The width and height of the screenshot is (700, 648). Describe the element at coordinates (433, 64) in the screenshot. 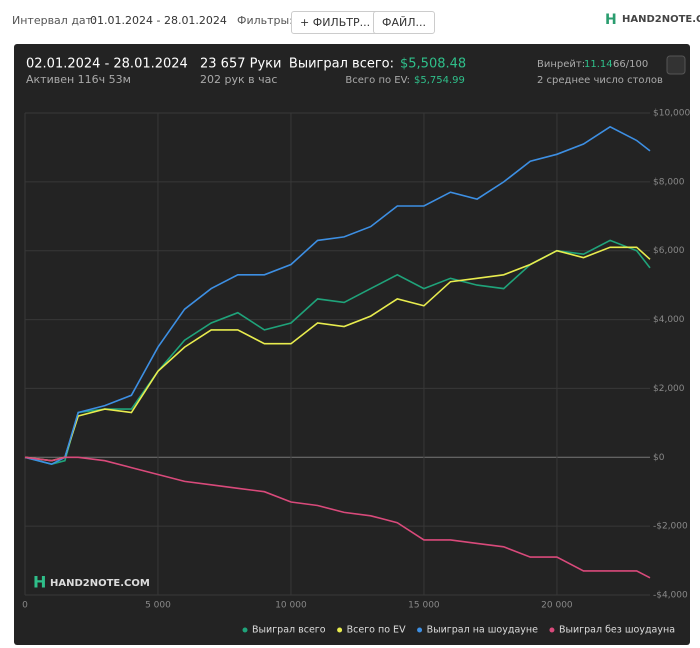

I see `won-value: $5,508.48` at that location.